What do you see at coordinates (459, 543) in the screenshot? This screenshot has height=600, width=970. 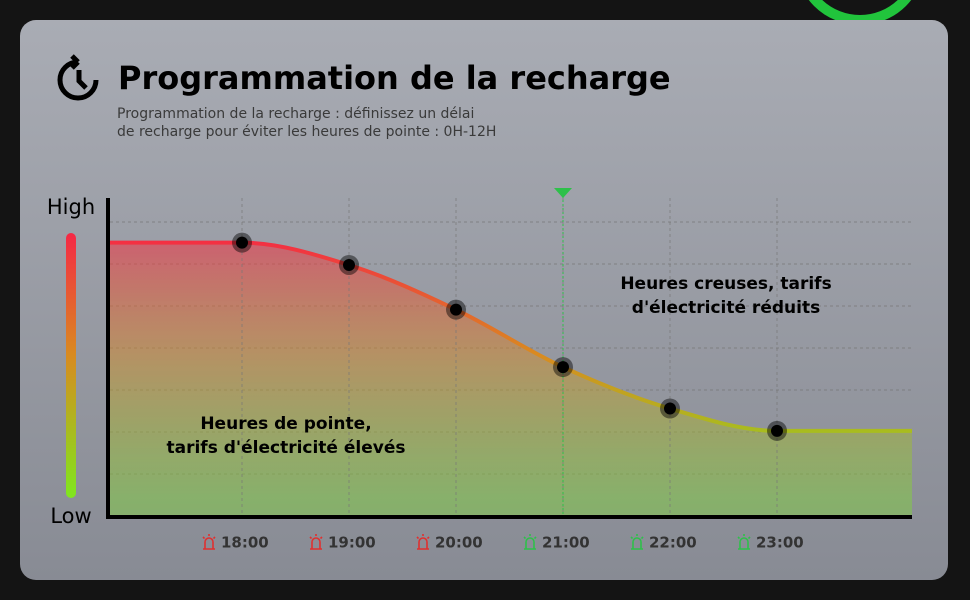 I see `x-tick-label: 20:00` at bounding box center [459, 543].